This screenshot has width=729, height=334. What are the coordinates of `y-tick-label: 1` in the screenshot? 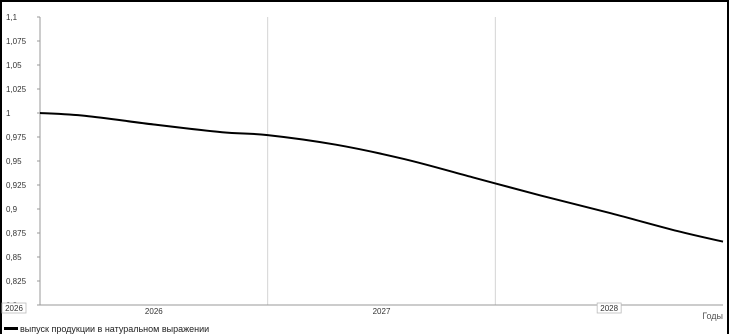 It's located at (8, 113).